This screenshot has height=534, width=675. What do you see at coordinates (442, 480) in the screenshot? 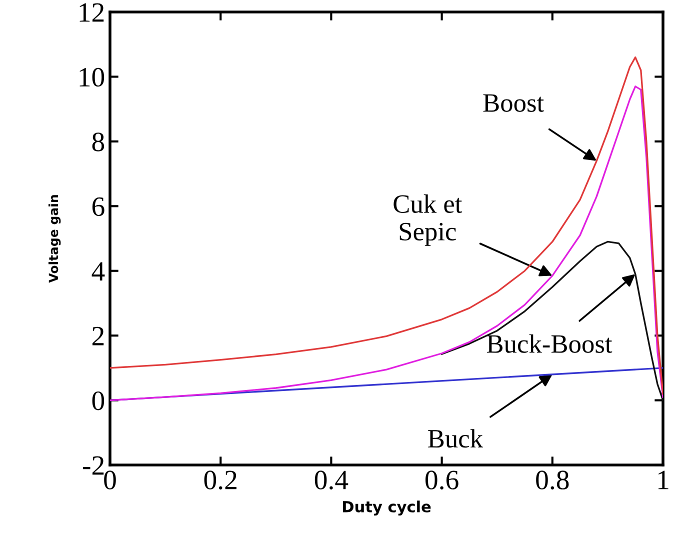
I see `x-tick-label: 0.6` at bounding box center [442, 480].